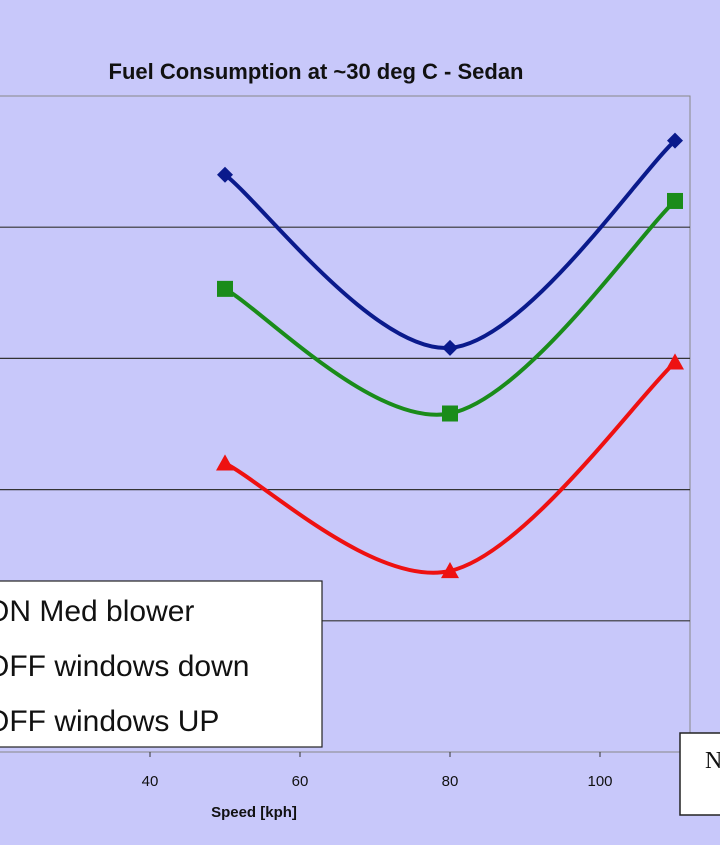 The image size is (720, 845). I want to click on legend-entry: ON Med blower, so click(97, 611).